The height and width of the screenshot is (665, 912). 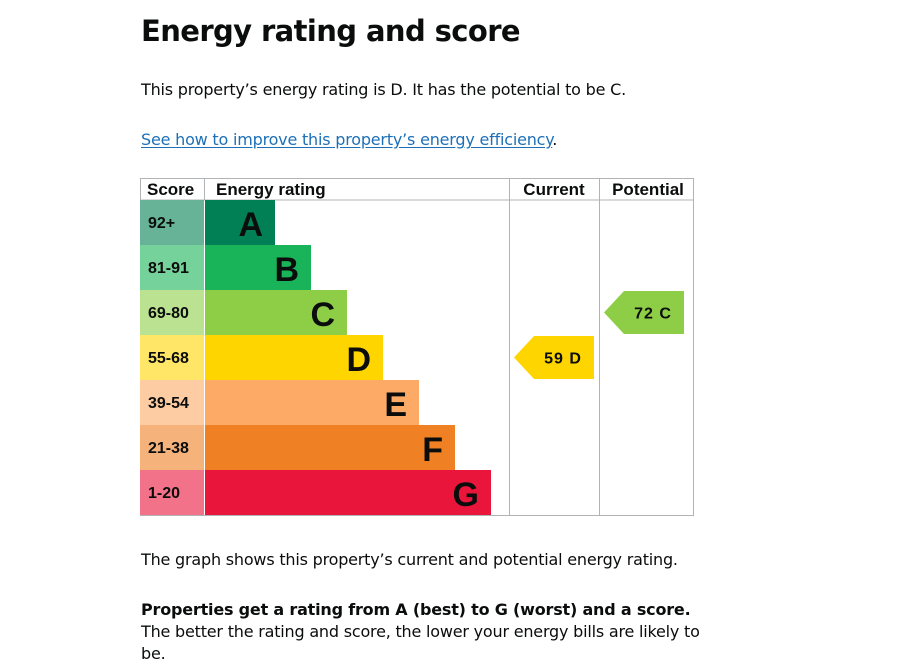 I want to click on rating-letter-a: A, so click(x=250, y=225).